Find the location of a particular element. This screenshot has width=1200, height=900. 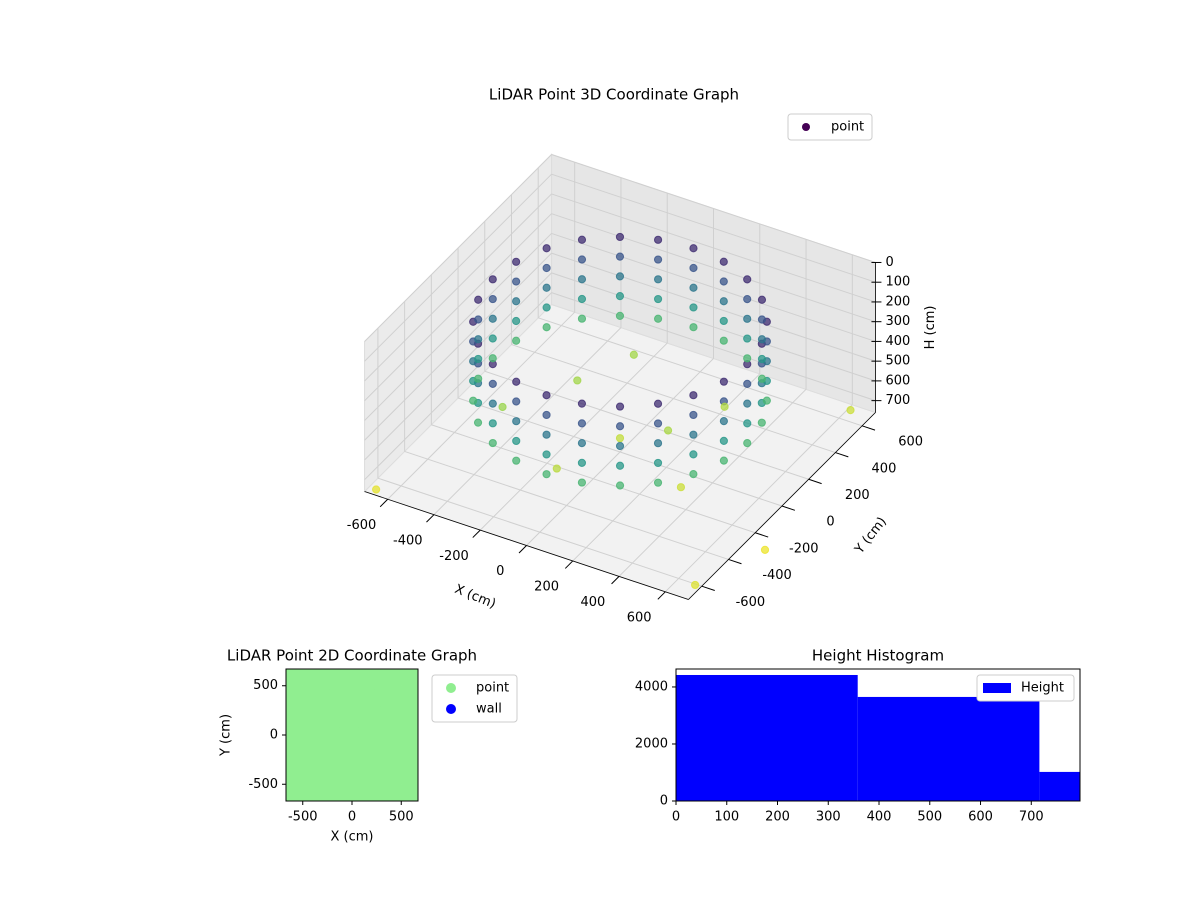

legend-marker is located at coordinates (997, 688).